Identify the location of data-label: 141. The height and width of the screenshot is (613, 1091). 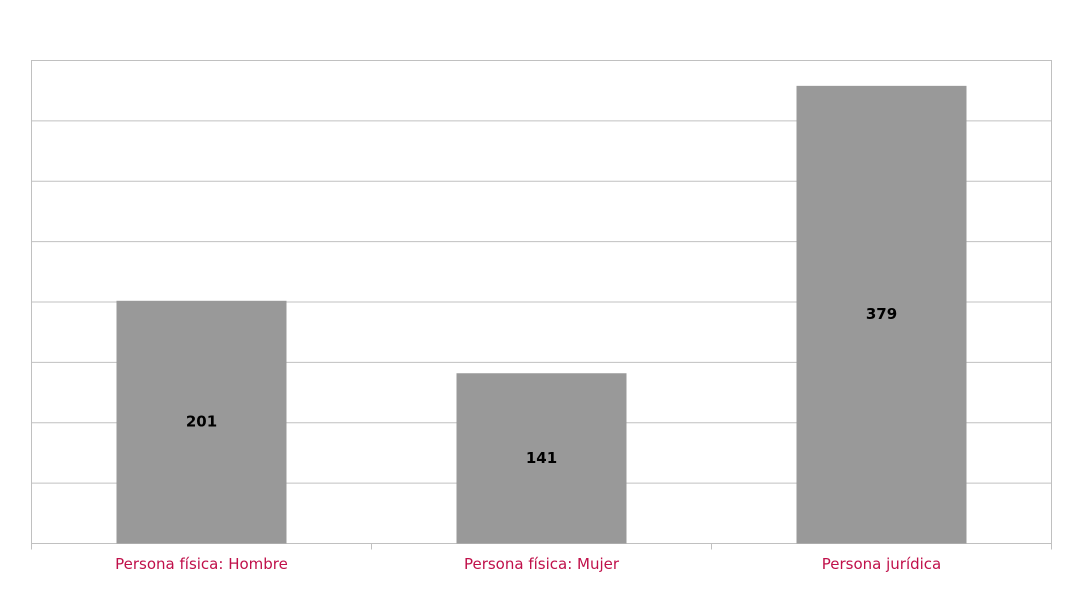
(541, 458).